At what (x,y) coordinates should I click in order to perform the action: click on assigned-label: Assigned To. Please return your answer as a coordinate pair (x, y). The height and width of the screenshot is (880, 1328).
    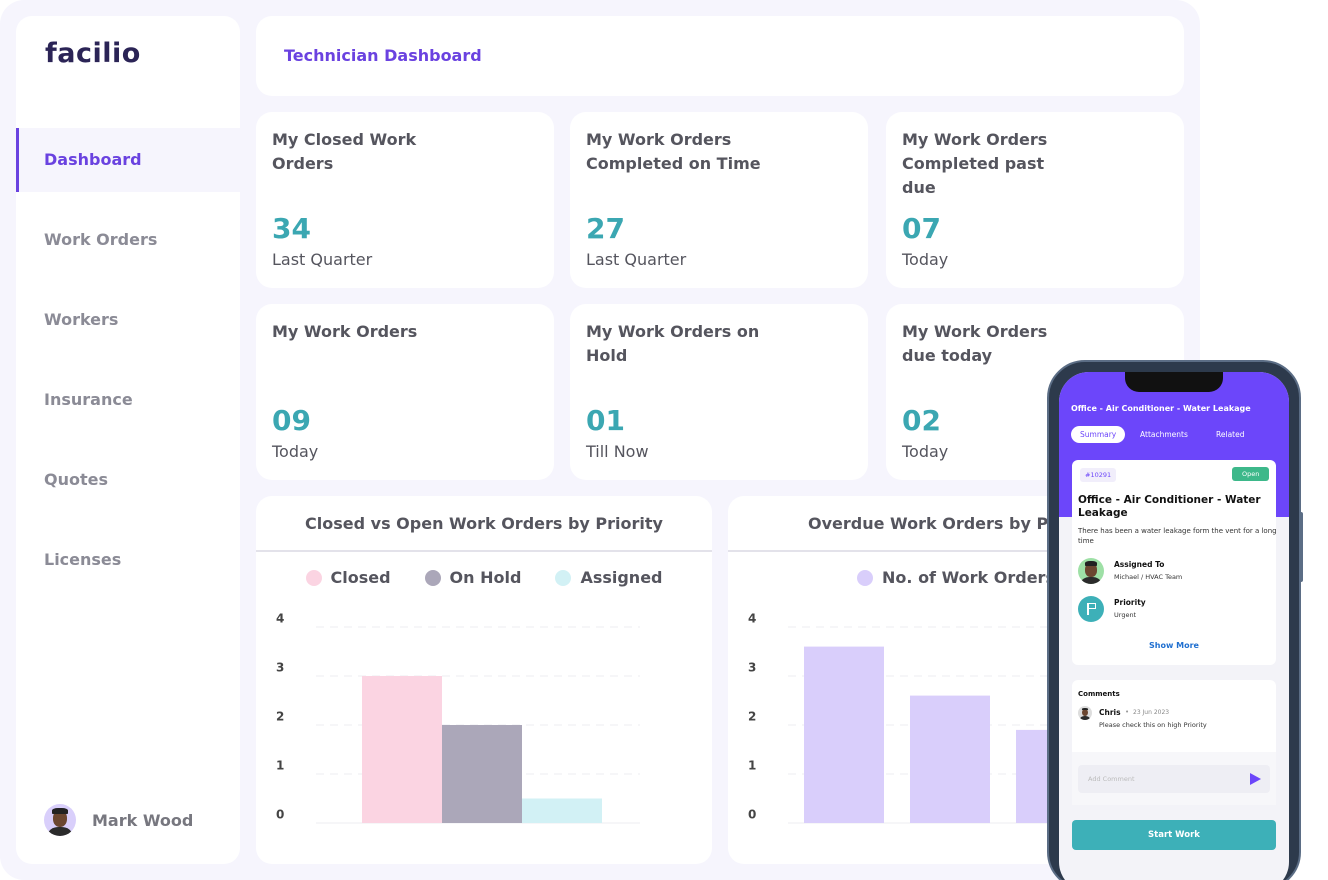
    Looking at the image, I should click on (1139, 564).